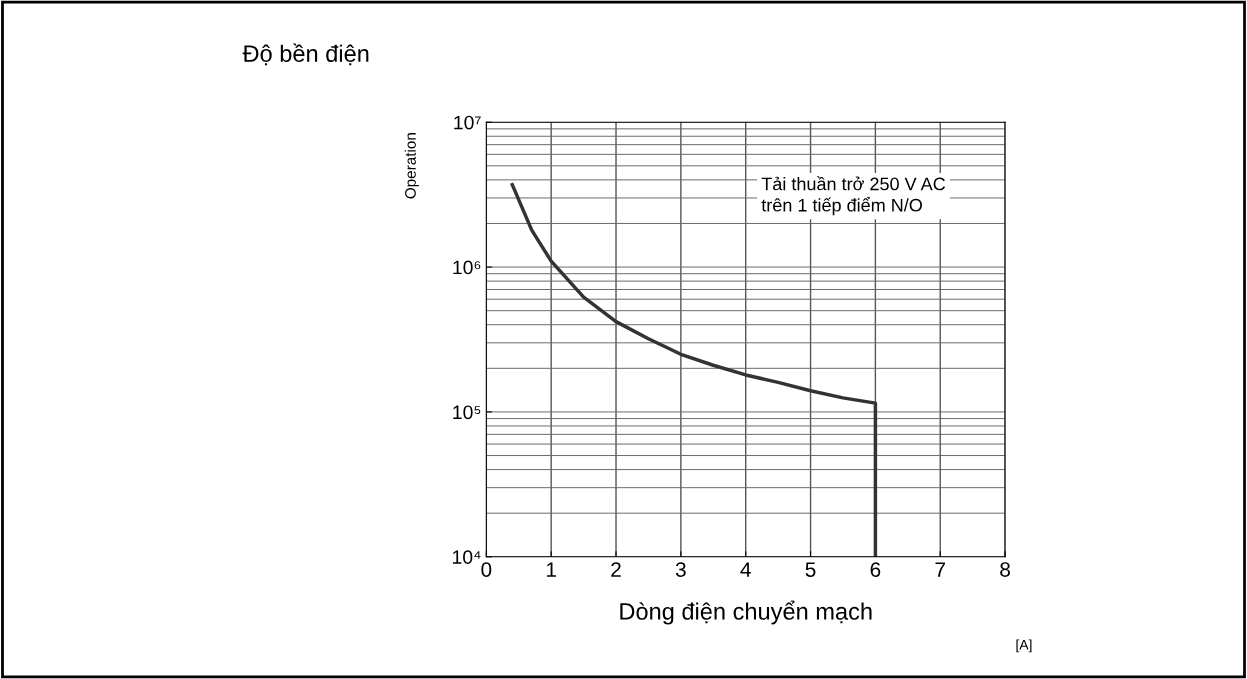 The height and width of the screenshot is (679, 1247). Describe the element at coordinates (745, 569) in the screenshot. I see `x-tick-label: 4` at that location.